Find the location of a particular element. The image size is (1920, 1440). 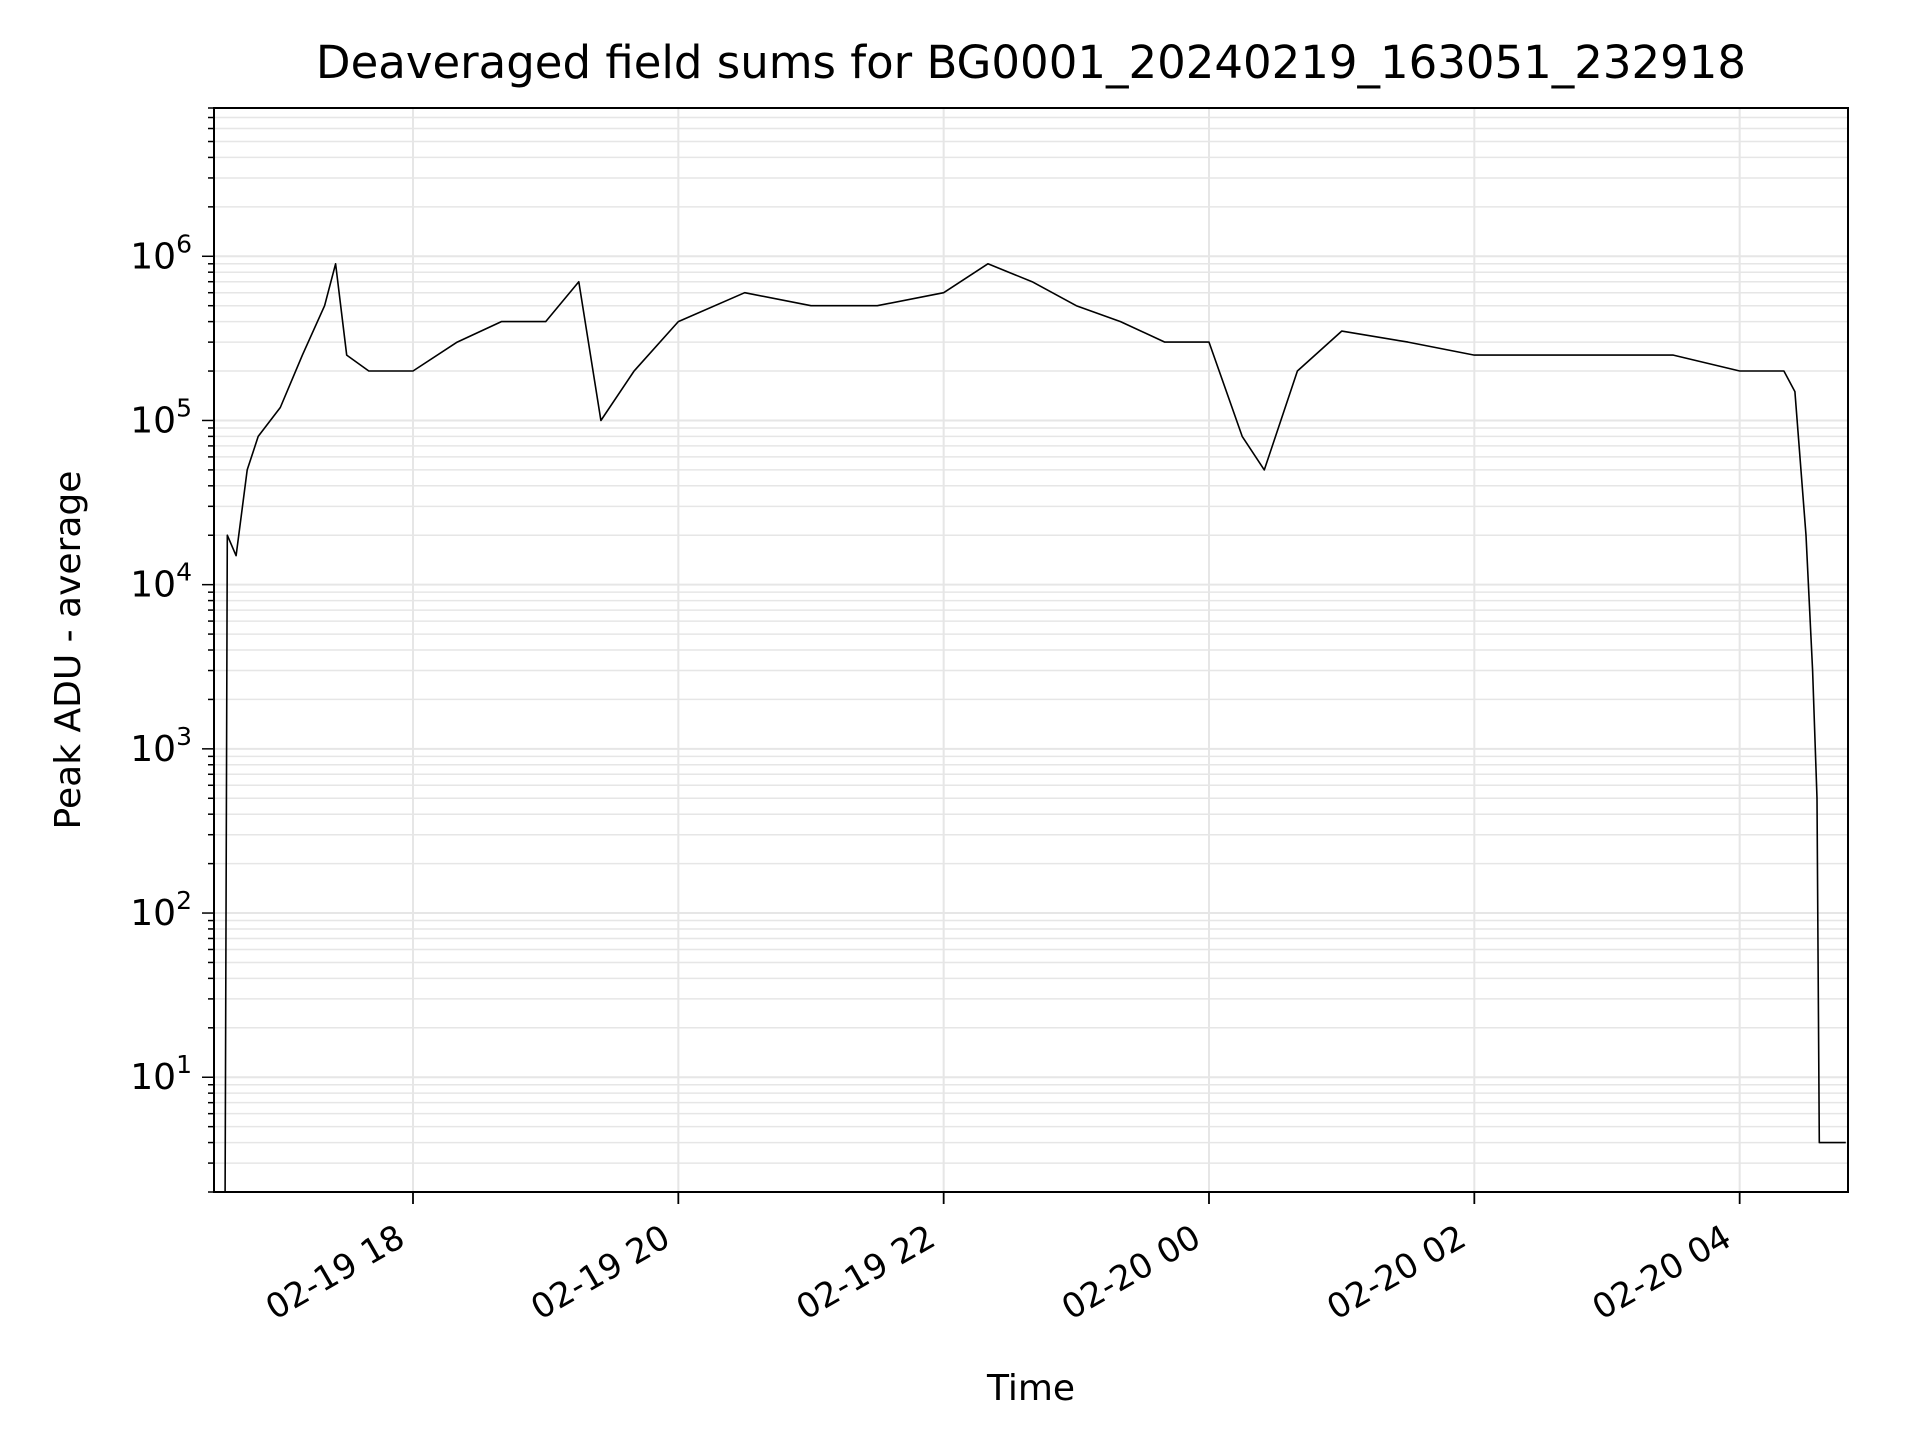

y-axis-label: Peak ADU - average is located at coordinates (68, 650).